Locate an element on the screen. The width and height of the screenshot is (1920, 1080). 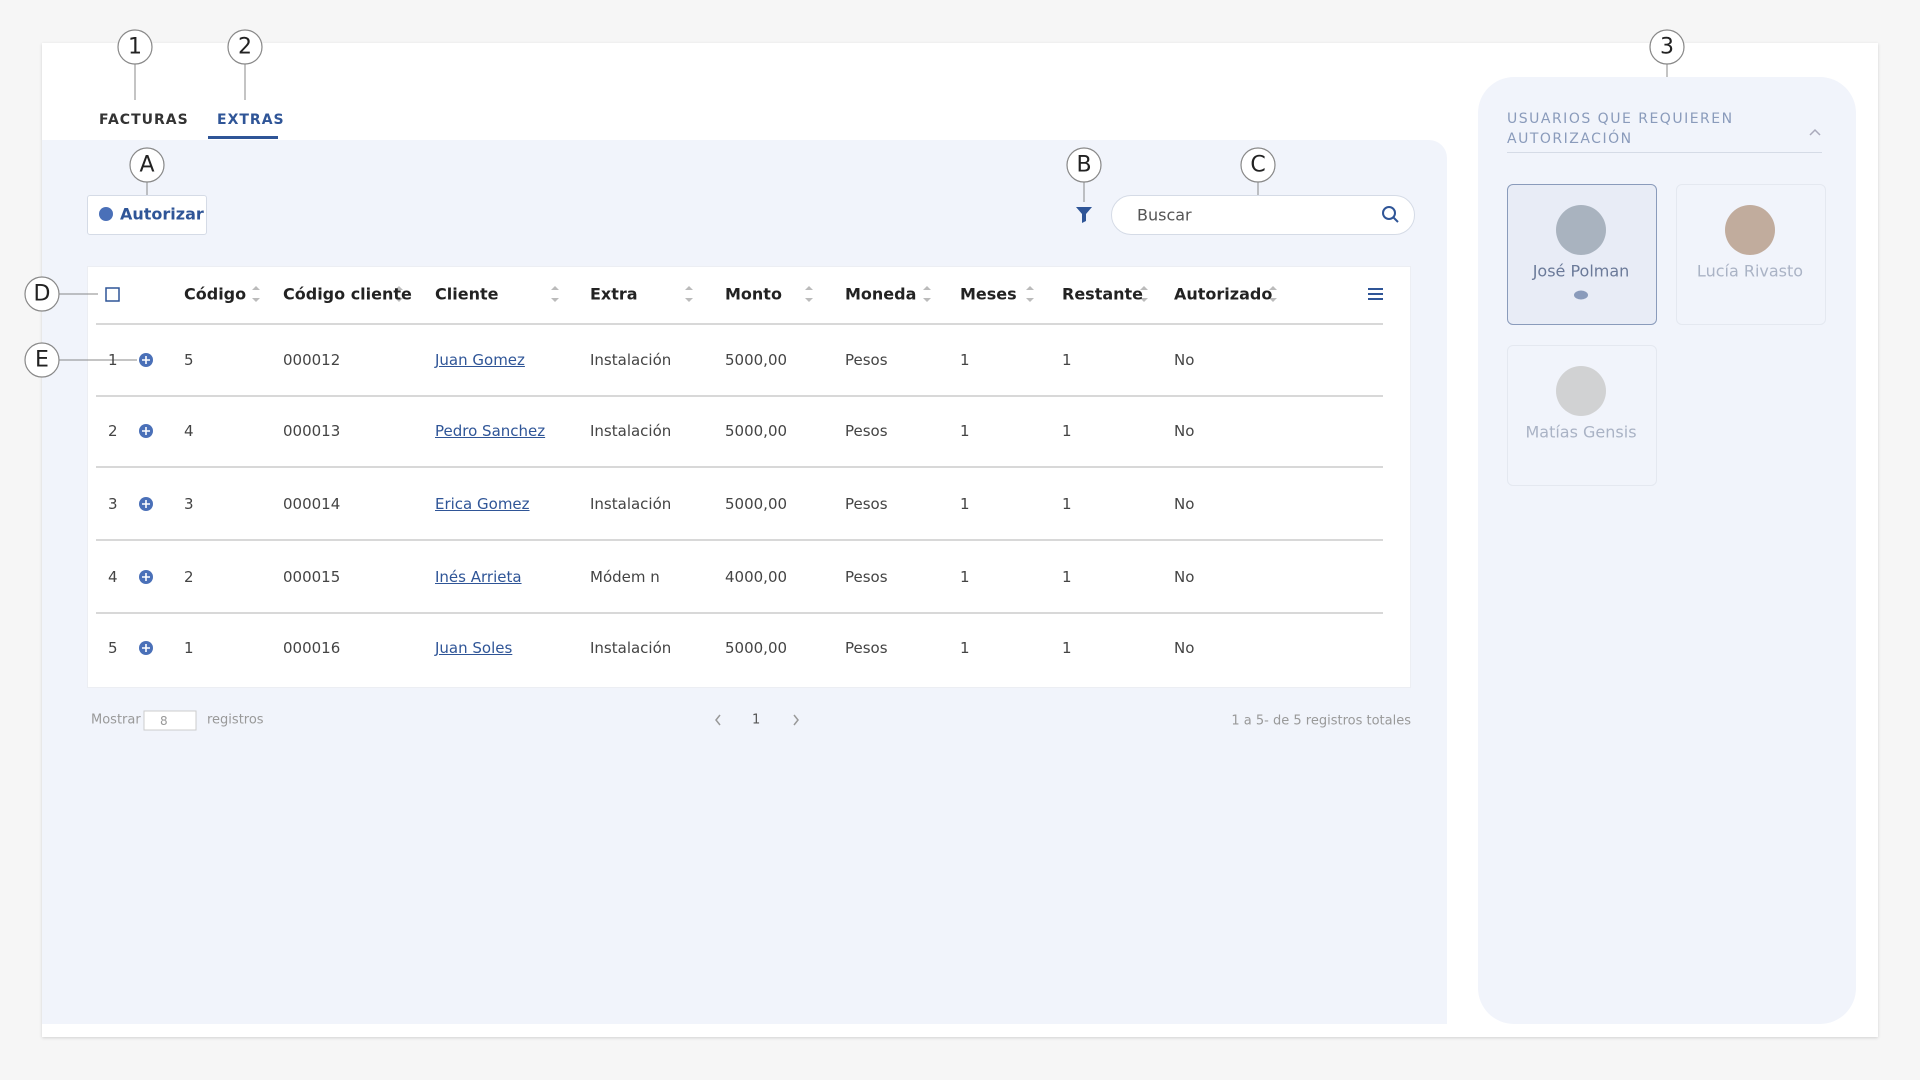
cell: 4 is located at coordinates (189, 431).